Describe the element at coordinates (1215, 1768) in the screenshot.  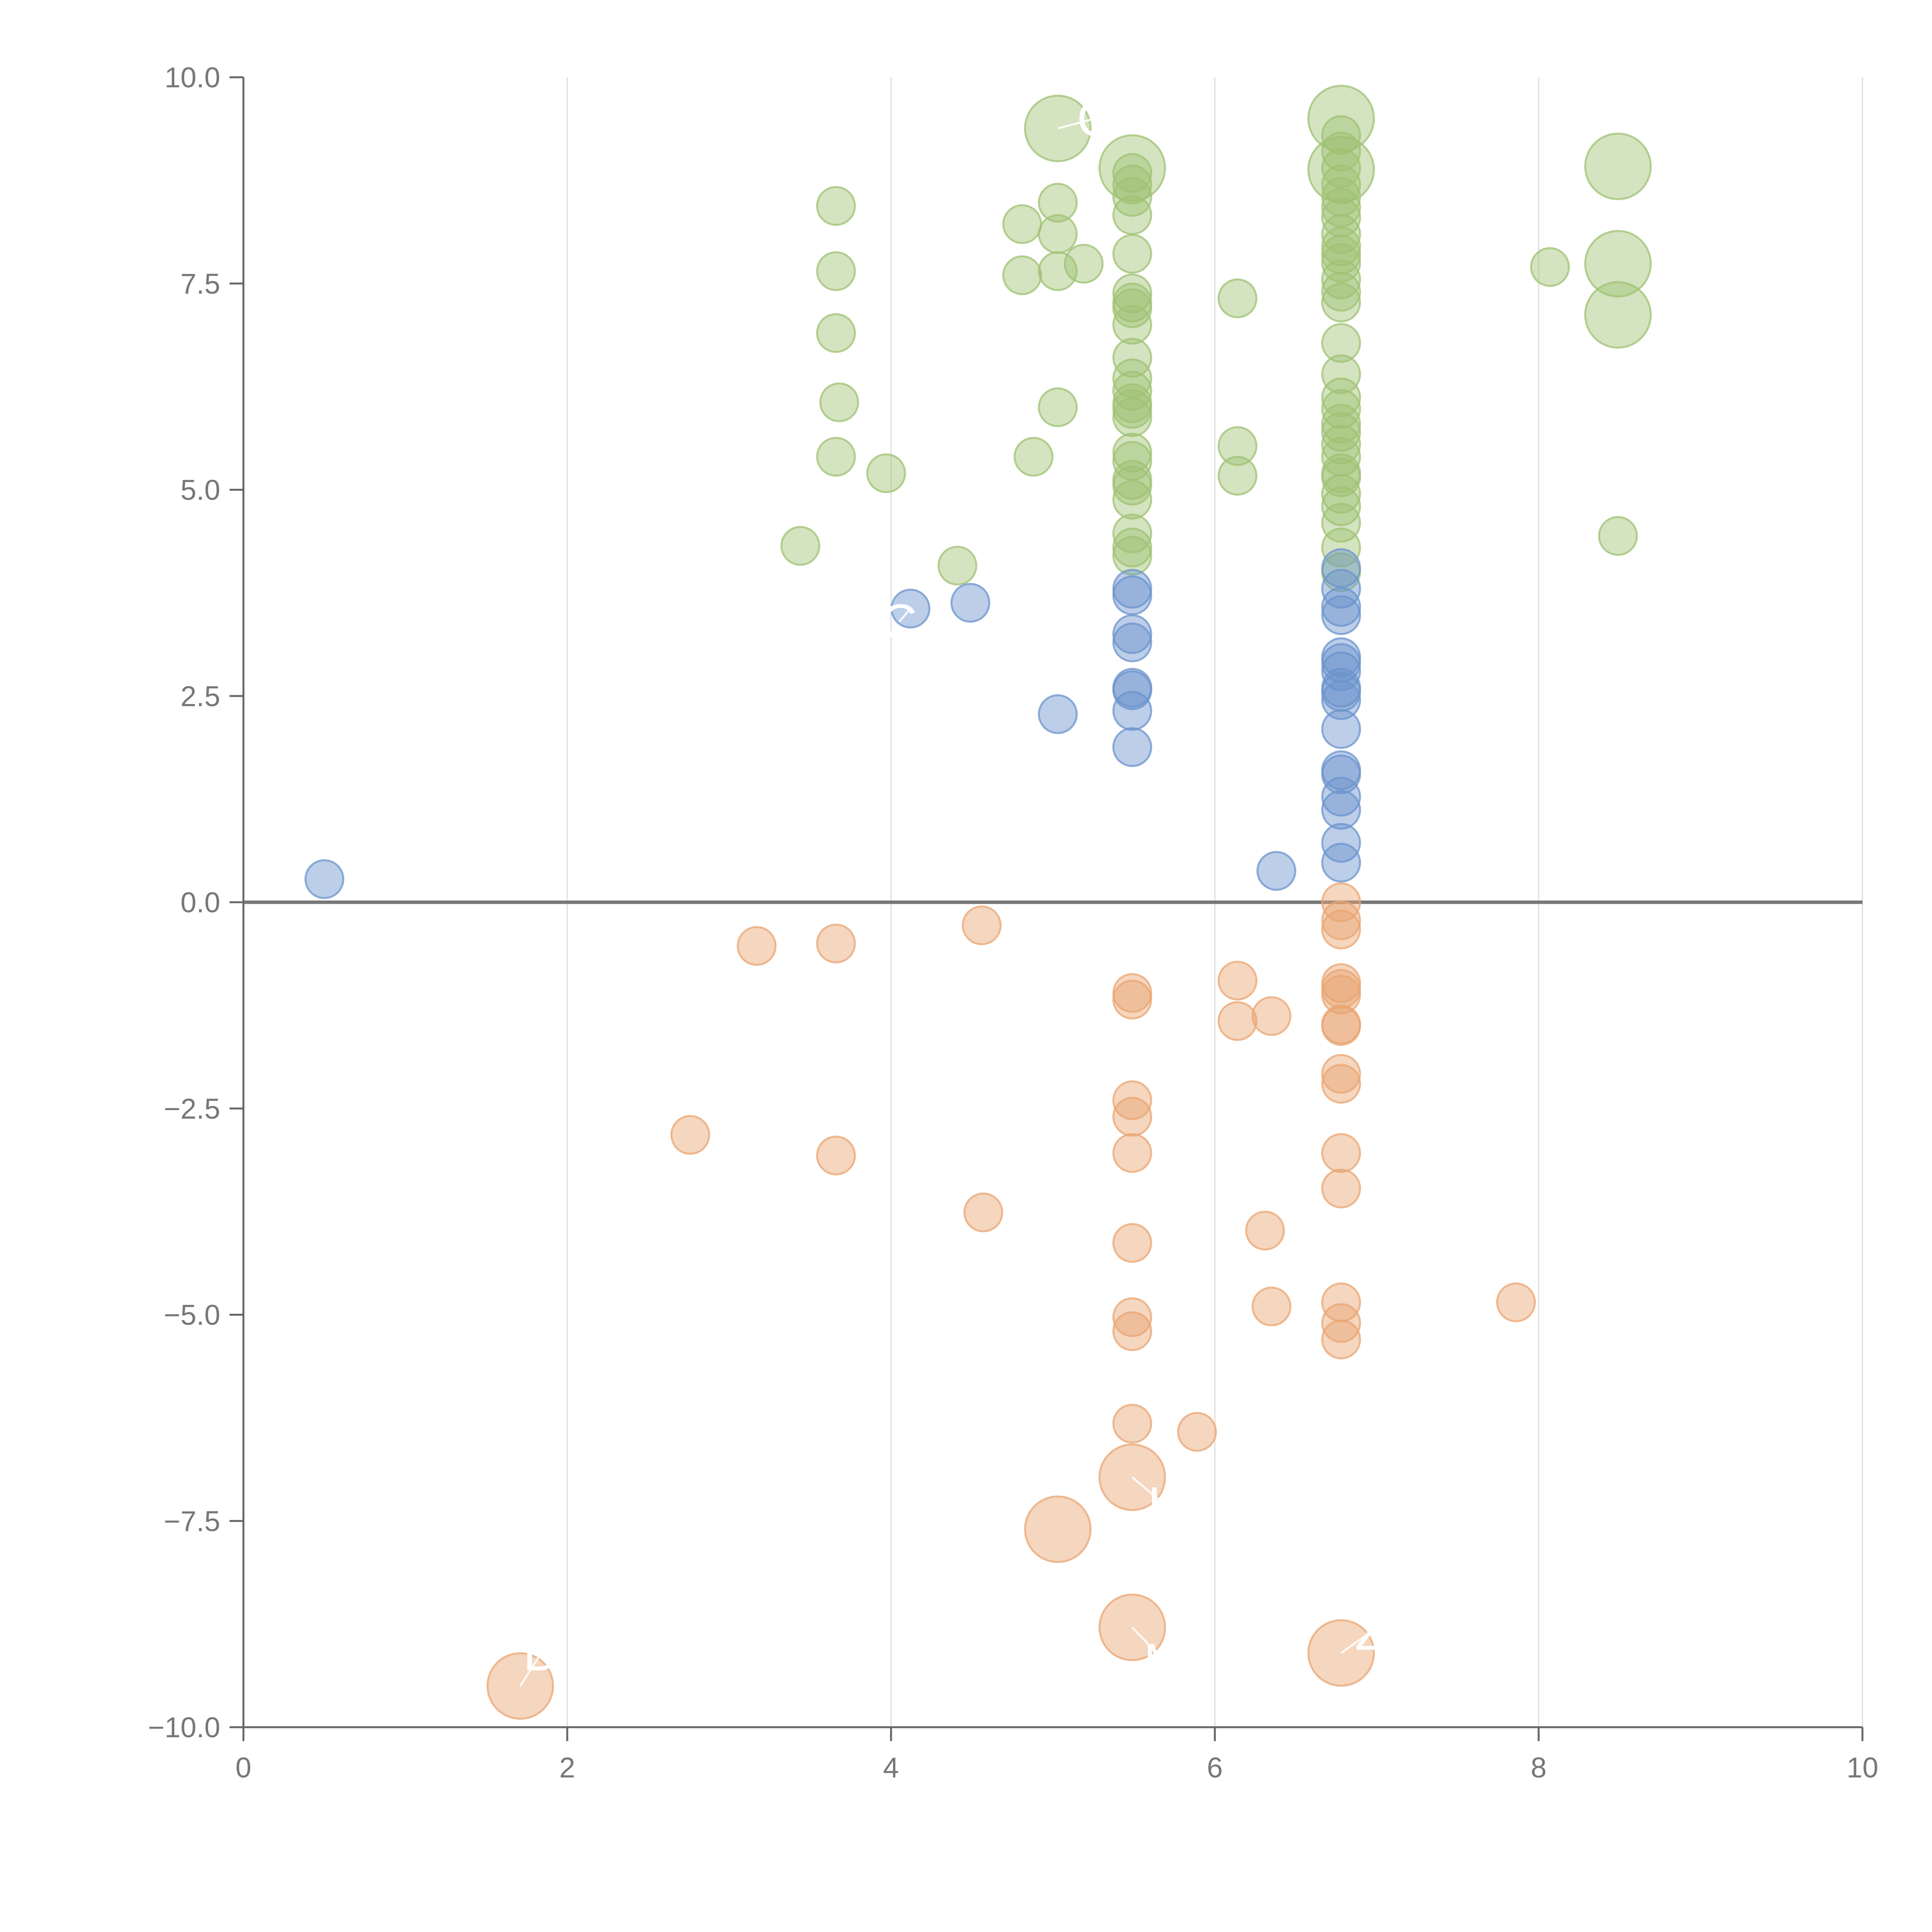
I see `x-tick-label: 6` at that location.